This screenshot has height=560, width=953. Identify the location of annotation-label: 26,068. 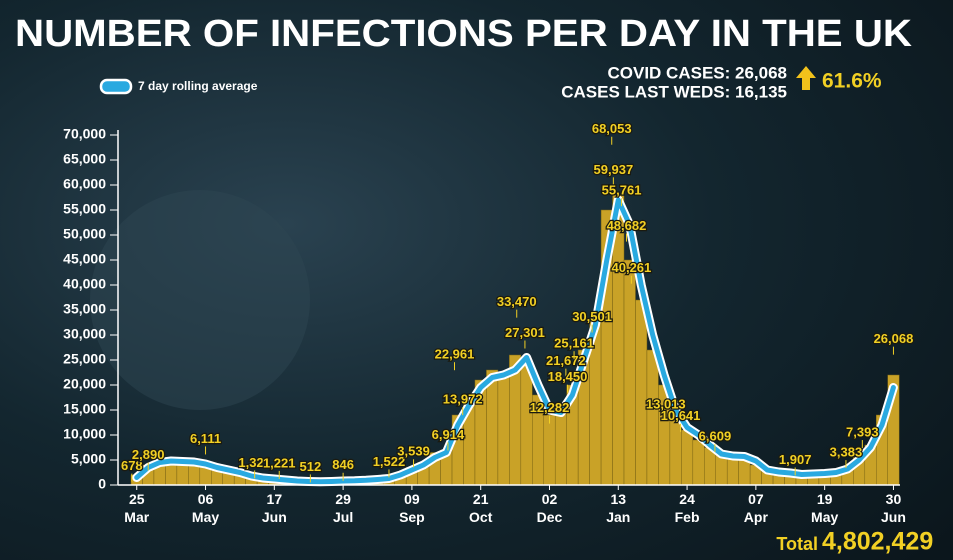
(894, 338).